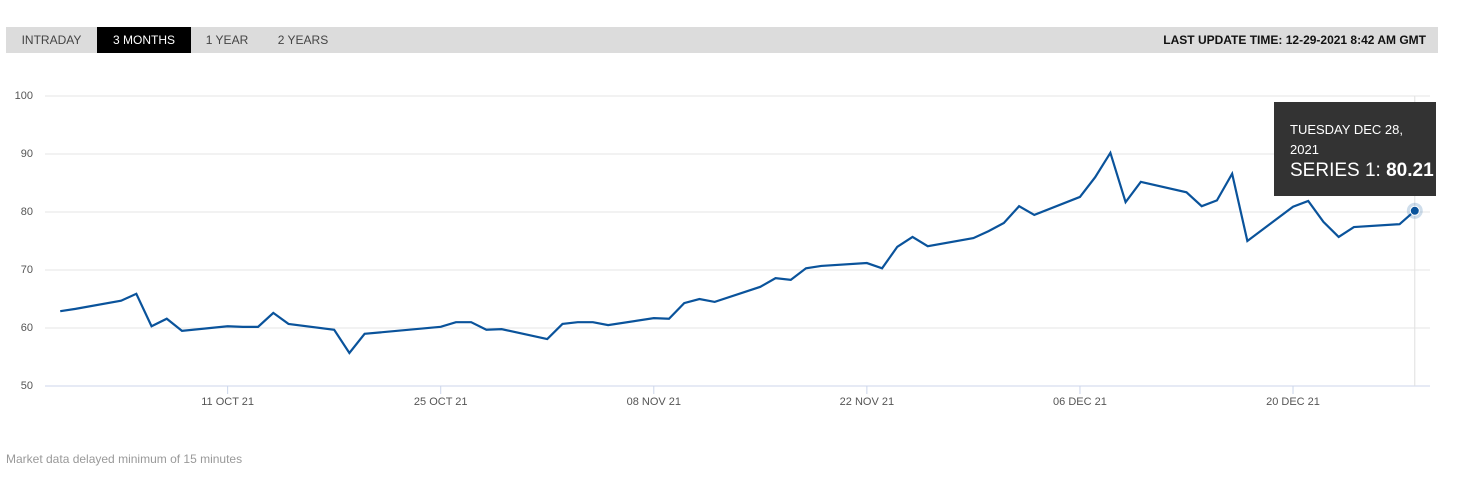 The height and width of the screenshot is (483, 1464). I want to click on tooltip: TUESDAY DEC 28, 2021 SERIES 1: 80.21, so click(1355, 149).